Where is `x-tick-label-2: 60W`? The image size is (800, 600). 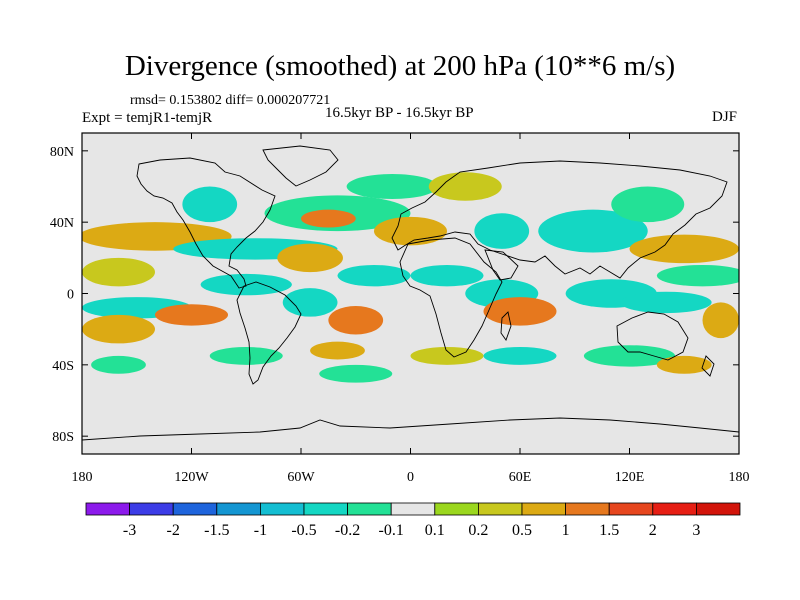
x-tick-label-2: 60W is located at coordinates (301, 477).